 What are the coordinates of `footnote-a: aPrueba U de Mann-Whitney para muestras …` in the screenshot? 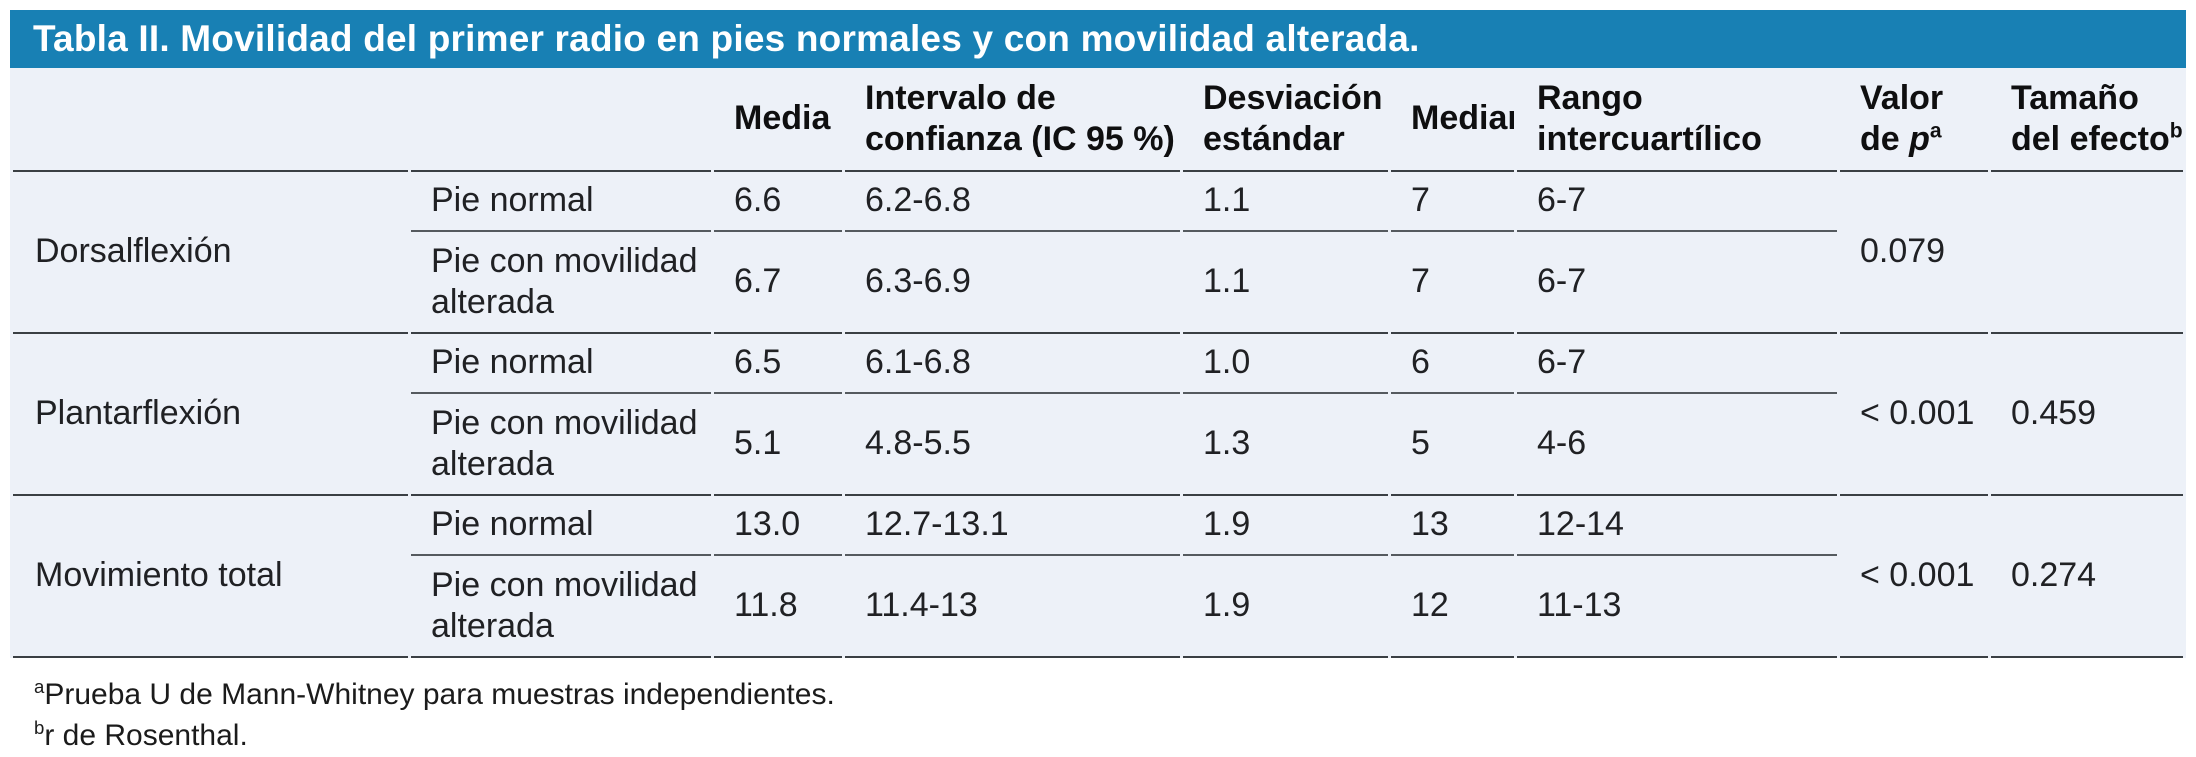 It's located at (1110, 694).